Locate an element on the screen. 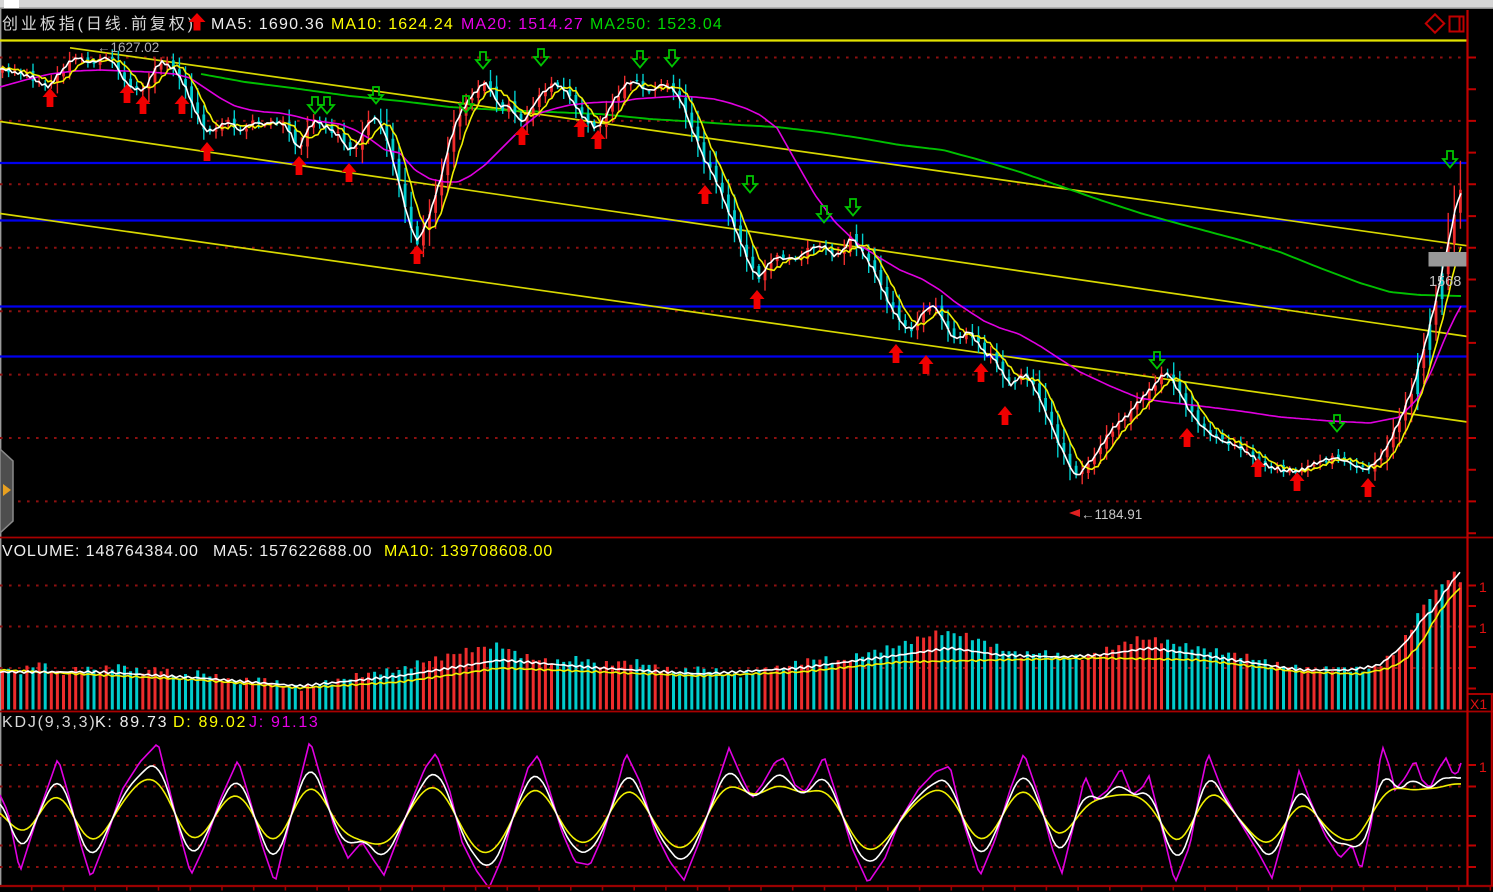 The height and width of the screenshot is (892, 1493). svg-text: MA5: 1690.36 is located at coordinates (268, 24).